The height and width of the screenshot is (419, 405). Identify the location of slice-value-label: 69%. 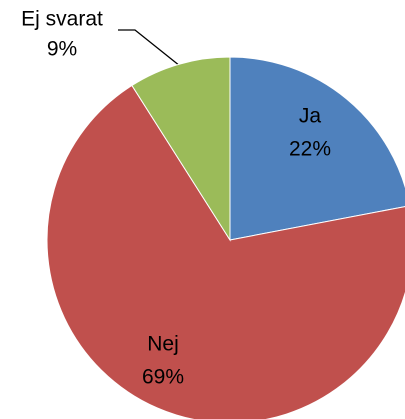
(163, 377).